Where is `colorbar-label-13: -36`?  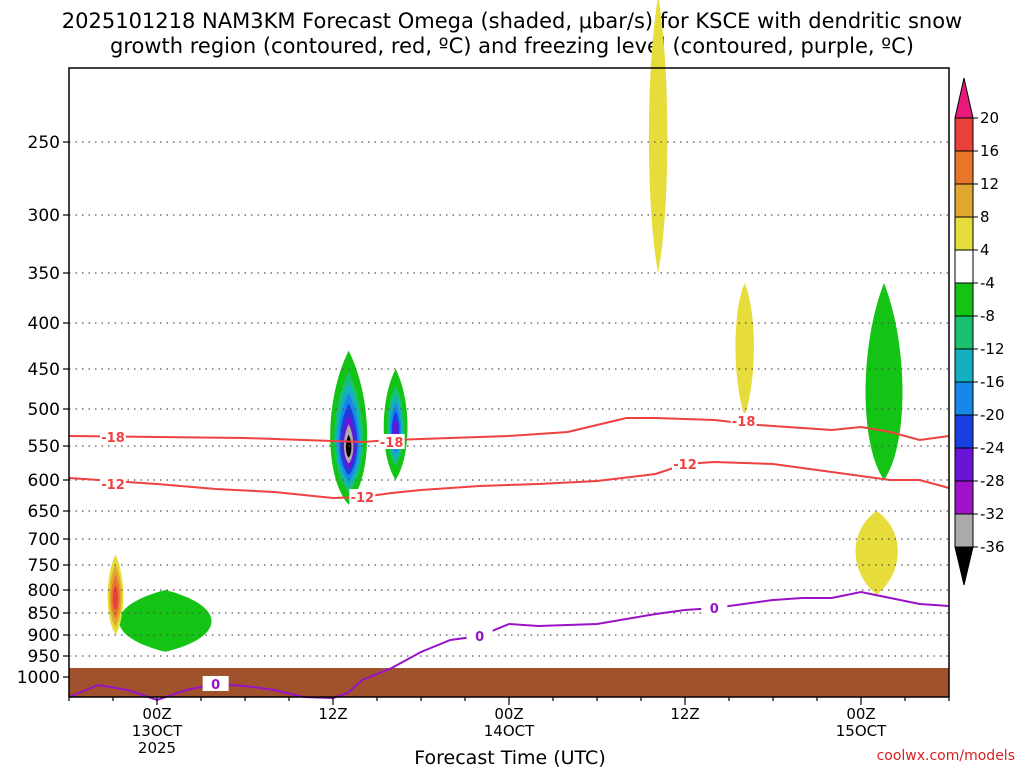 colorbar-label-13: -36 is located at coordinates (992, 547).